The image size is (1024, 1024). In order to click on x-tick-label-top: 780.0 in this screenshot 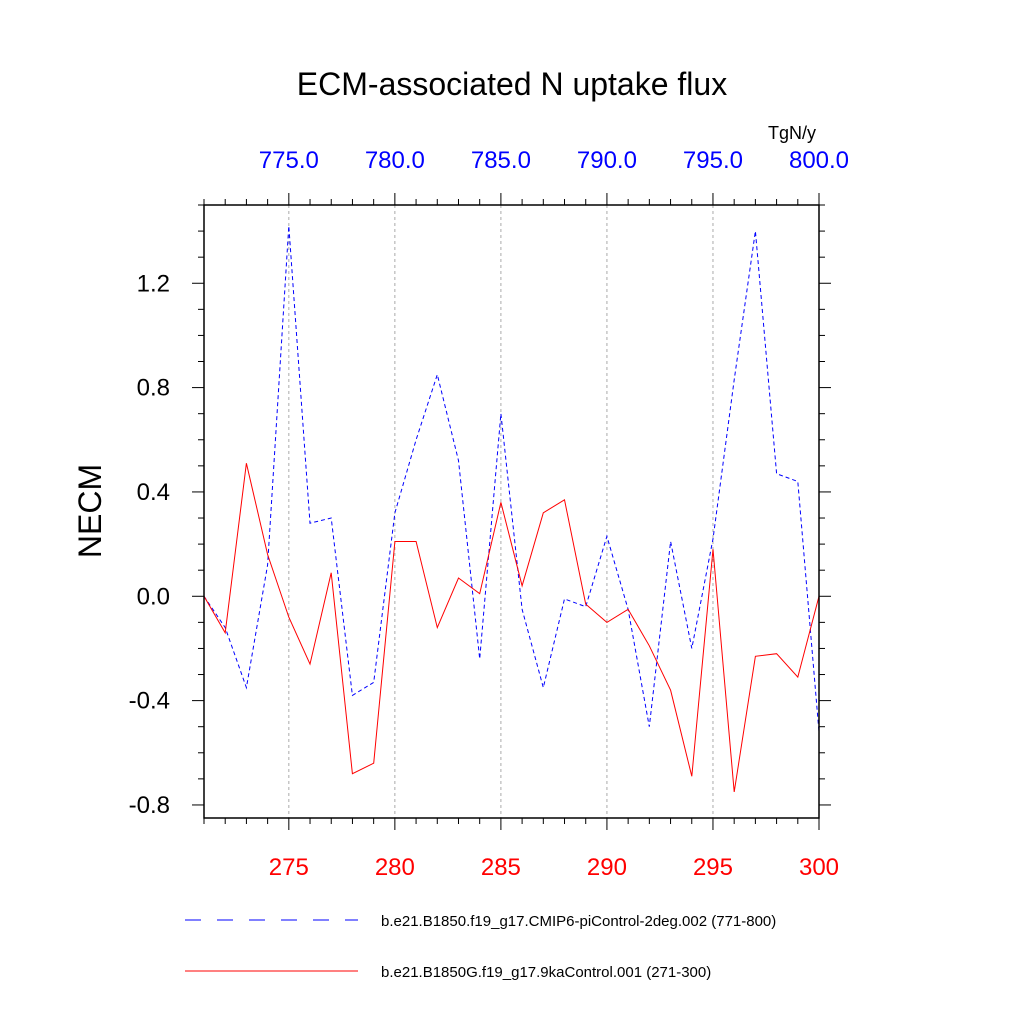, I will do `click(395, 160)`.